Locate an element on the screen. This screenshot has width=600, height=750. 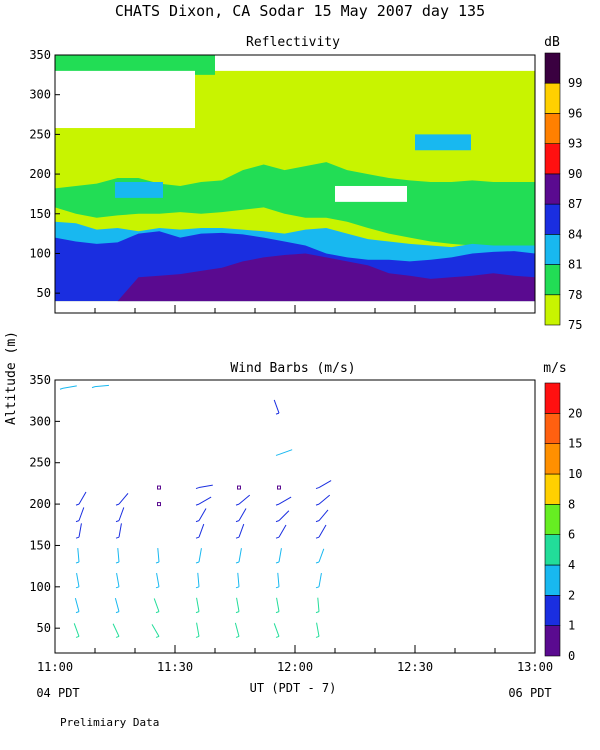
wind-barb-1156-100-flag is located at coordinates (277, 587).